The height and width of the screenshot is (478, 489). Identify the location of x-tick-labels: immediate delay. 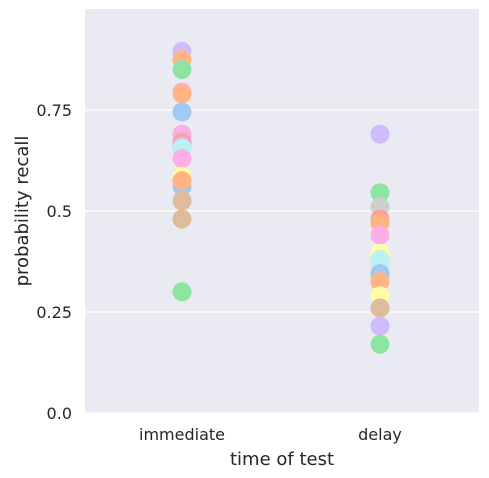
(270, 434).